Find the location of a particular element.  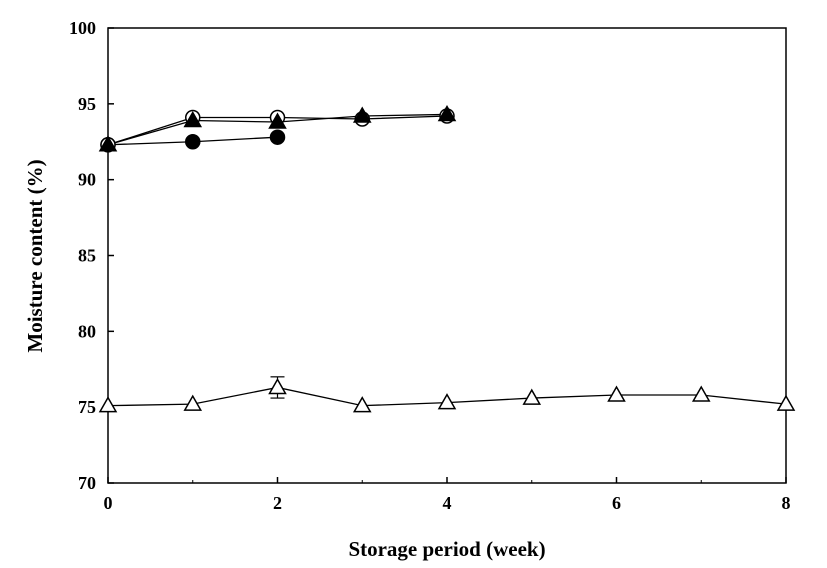

series-3-markers is located at coordinates (447, 395).